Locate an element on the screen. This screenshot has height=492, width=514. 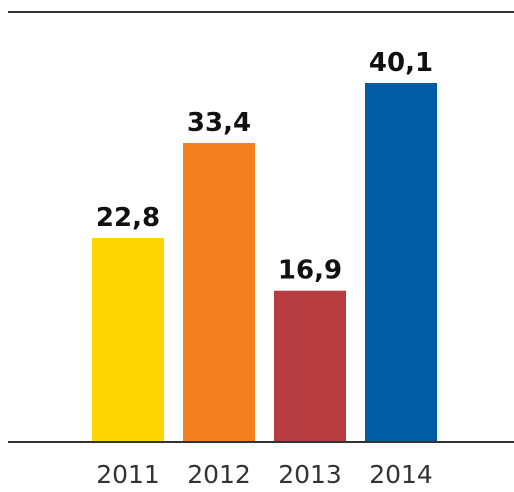
value-label-2014: 40,1 is located at coordinates (401, 63).